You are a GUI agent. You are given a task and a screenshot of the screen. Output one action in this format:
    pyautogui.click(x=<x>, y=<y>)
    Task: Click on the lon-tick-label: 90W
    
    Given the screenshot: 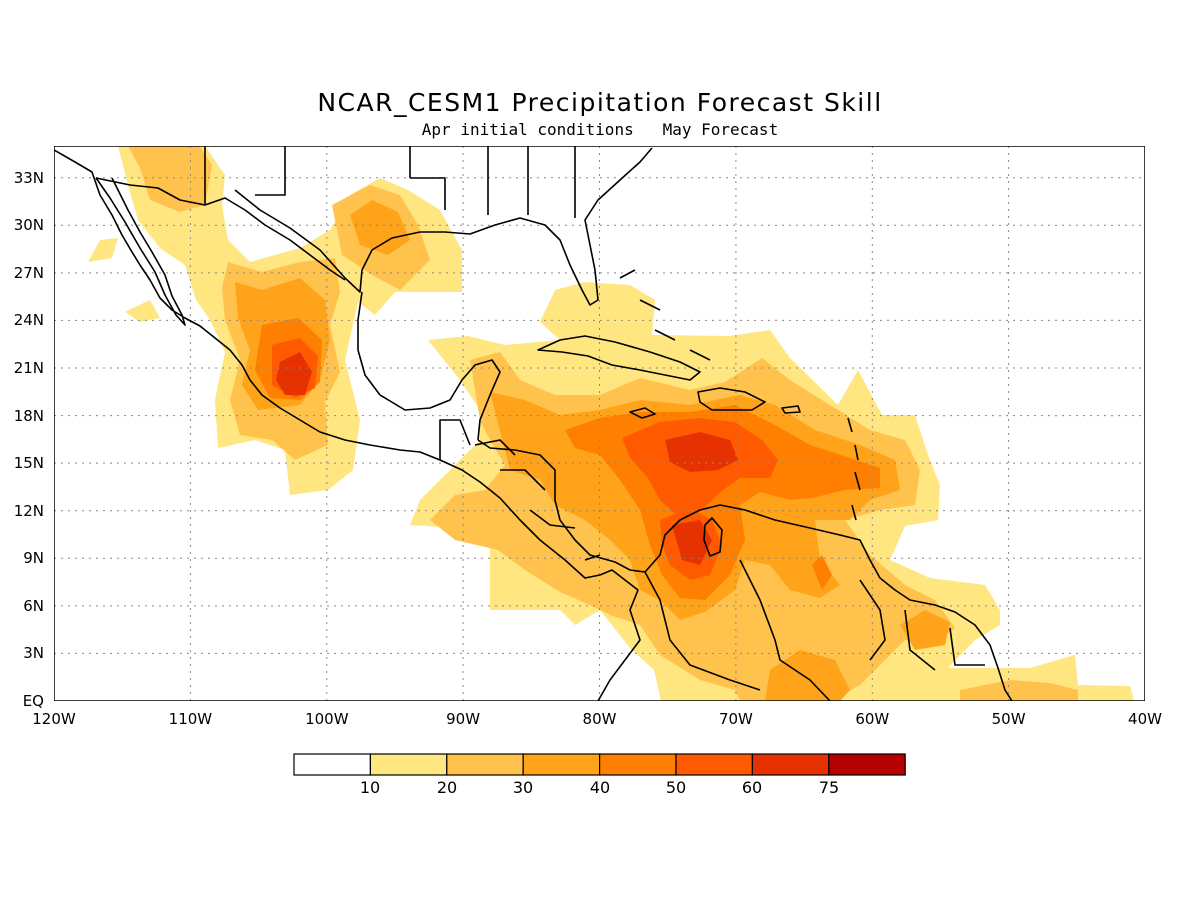 What is the action you would take?
    pyautogui.click(x=463, y=719)
    